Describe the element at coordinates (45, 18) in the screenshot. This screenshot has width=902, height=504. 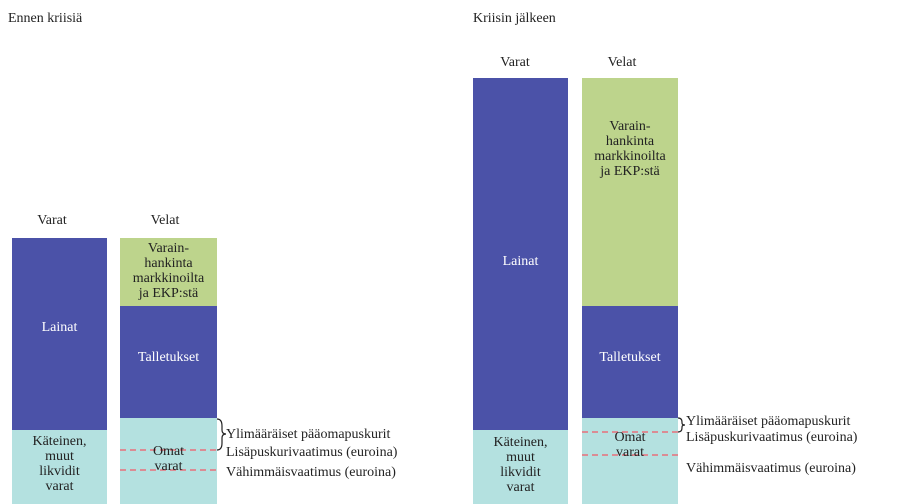
I see `panel-title: Ennen kriisiä` at that location.